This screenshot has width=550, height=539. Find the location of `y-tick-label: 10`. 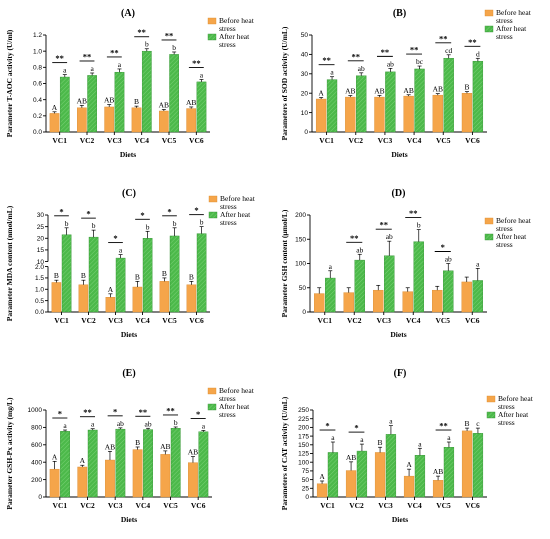

y-tick-label: 10 is located at coordinates (41, 262).